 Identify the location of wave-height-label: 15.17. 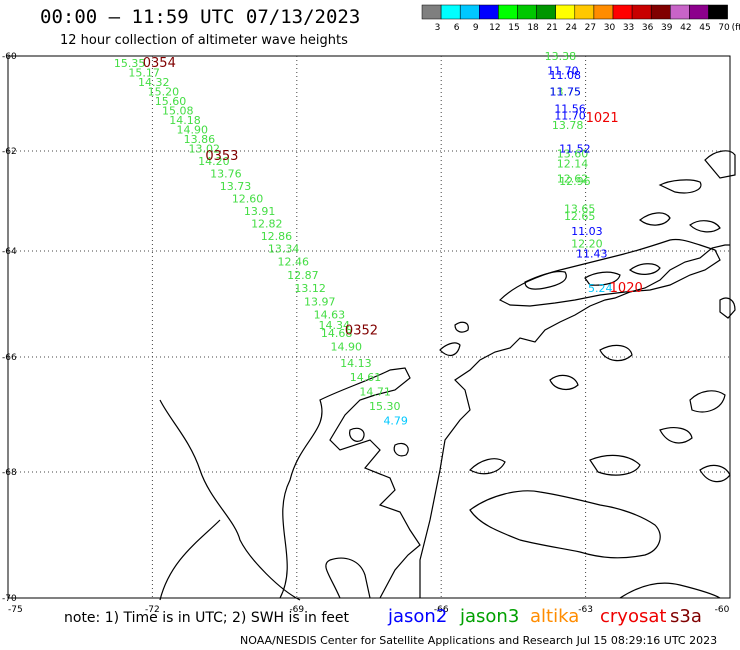
(144, 73).